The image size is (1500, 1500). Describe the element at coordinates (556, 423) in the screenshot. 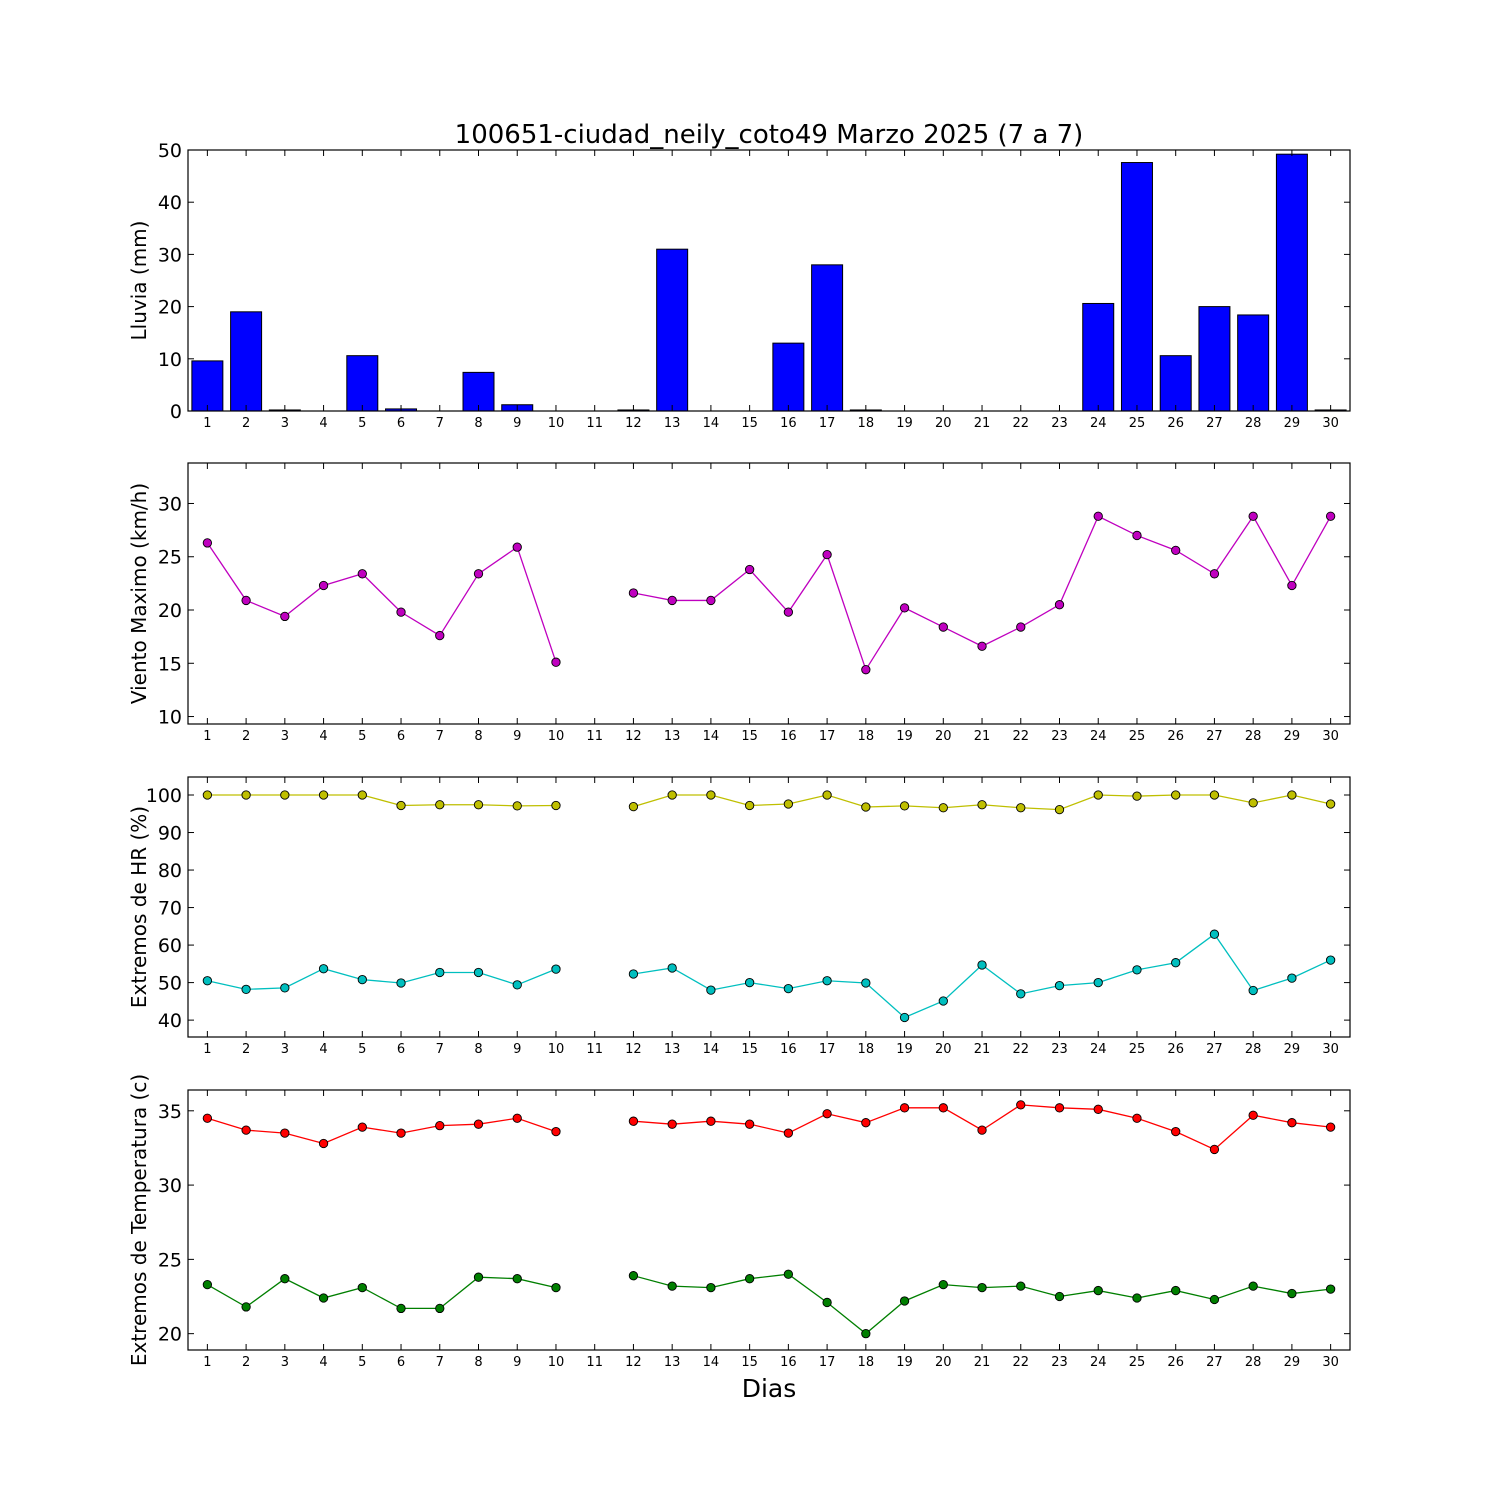

I see `rainfall-xtick-label: 10` at that location.